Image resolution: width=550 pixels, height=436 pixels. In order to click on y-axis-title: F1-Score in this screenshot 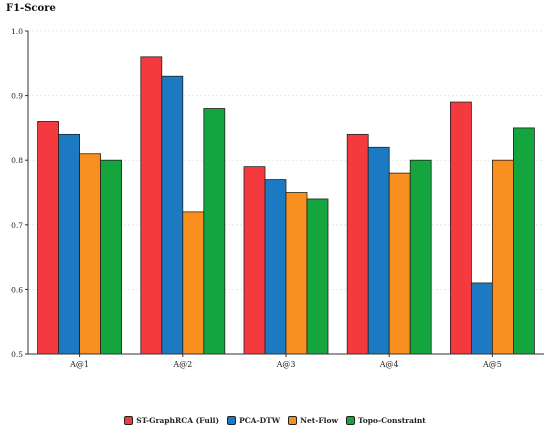, I will do `click(31, 8)`.